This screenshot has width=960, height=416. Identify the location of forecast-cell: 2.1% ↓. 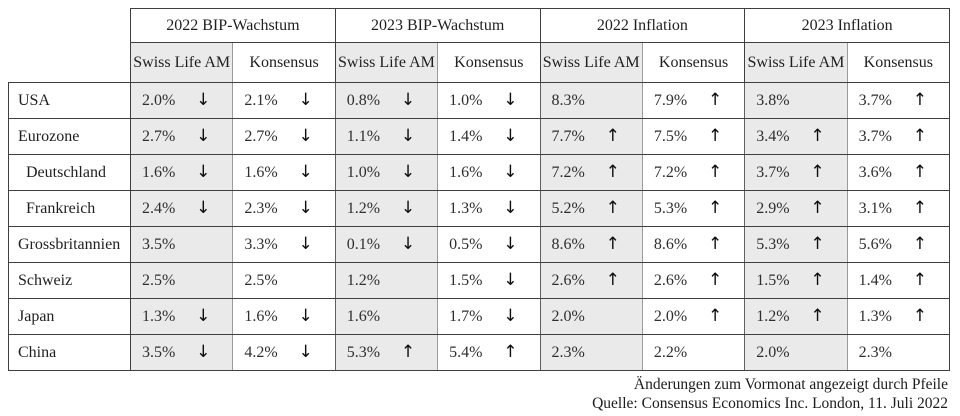
(284, 100).